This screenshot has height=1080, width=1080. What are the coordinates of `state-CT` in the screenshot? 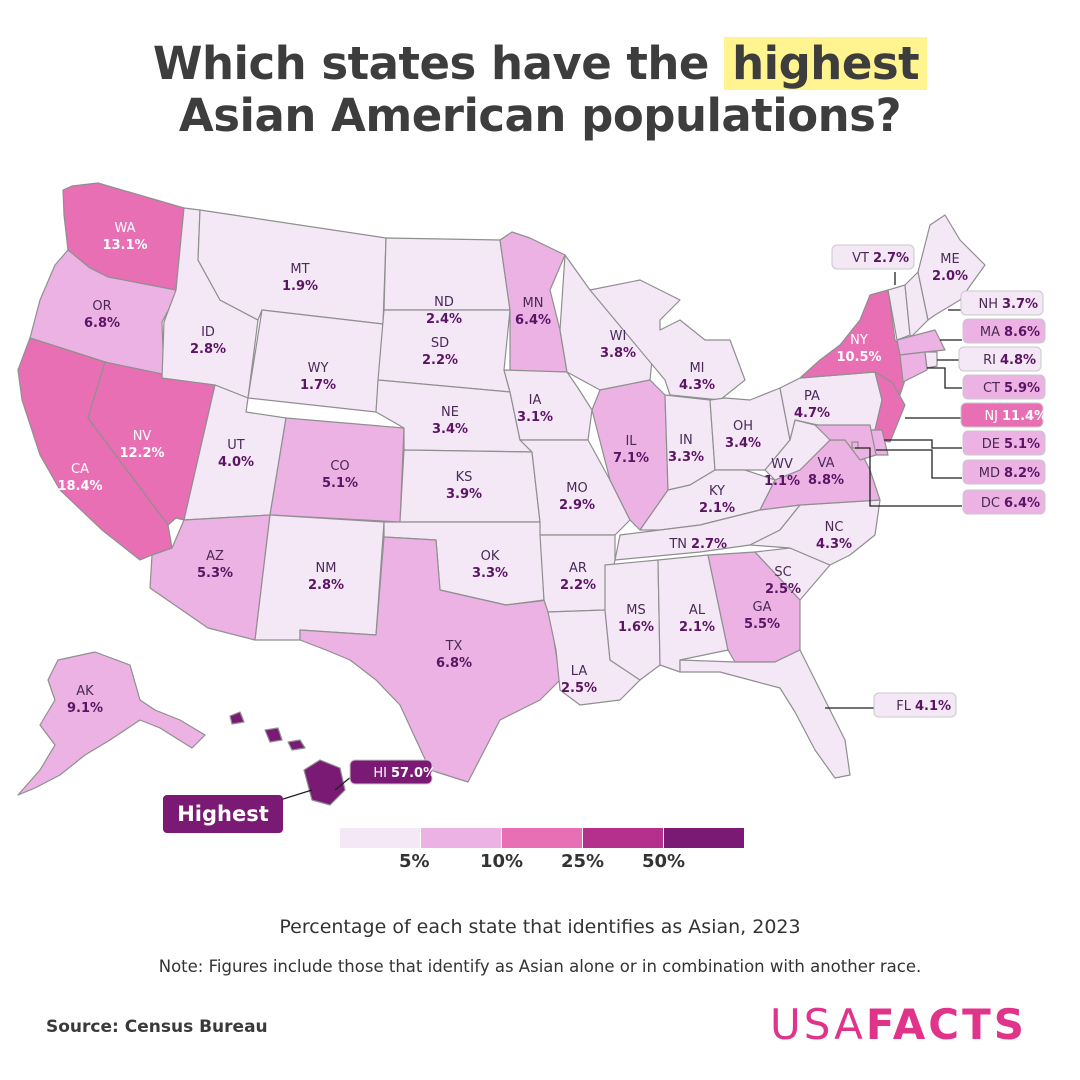 It's located at (913, 367).